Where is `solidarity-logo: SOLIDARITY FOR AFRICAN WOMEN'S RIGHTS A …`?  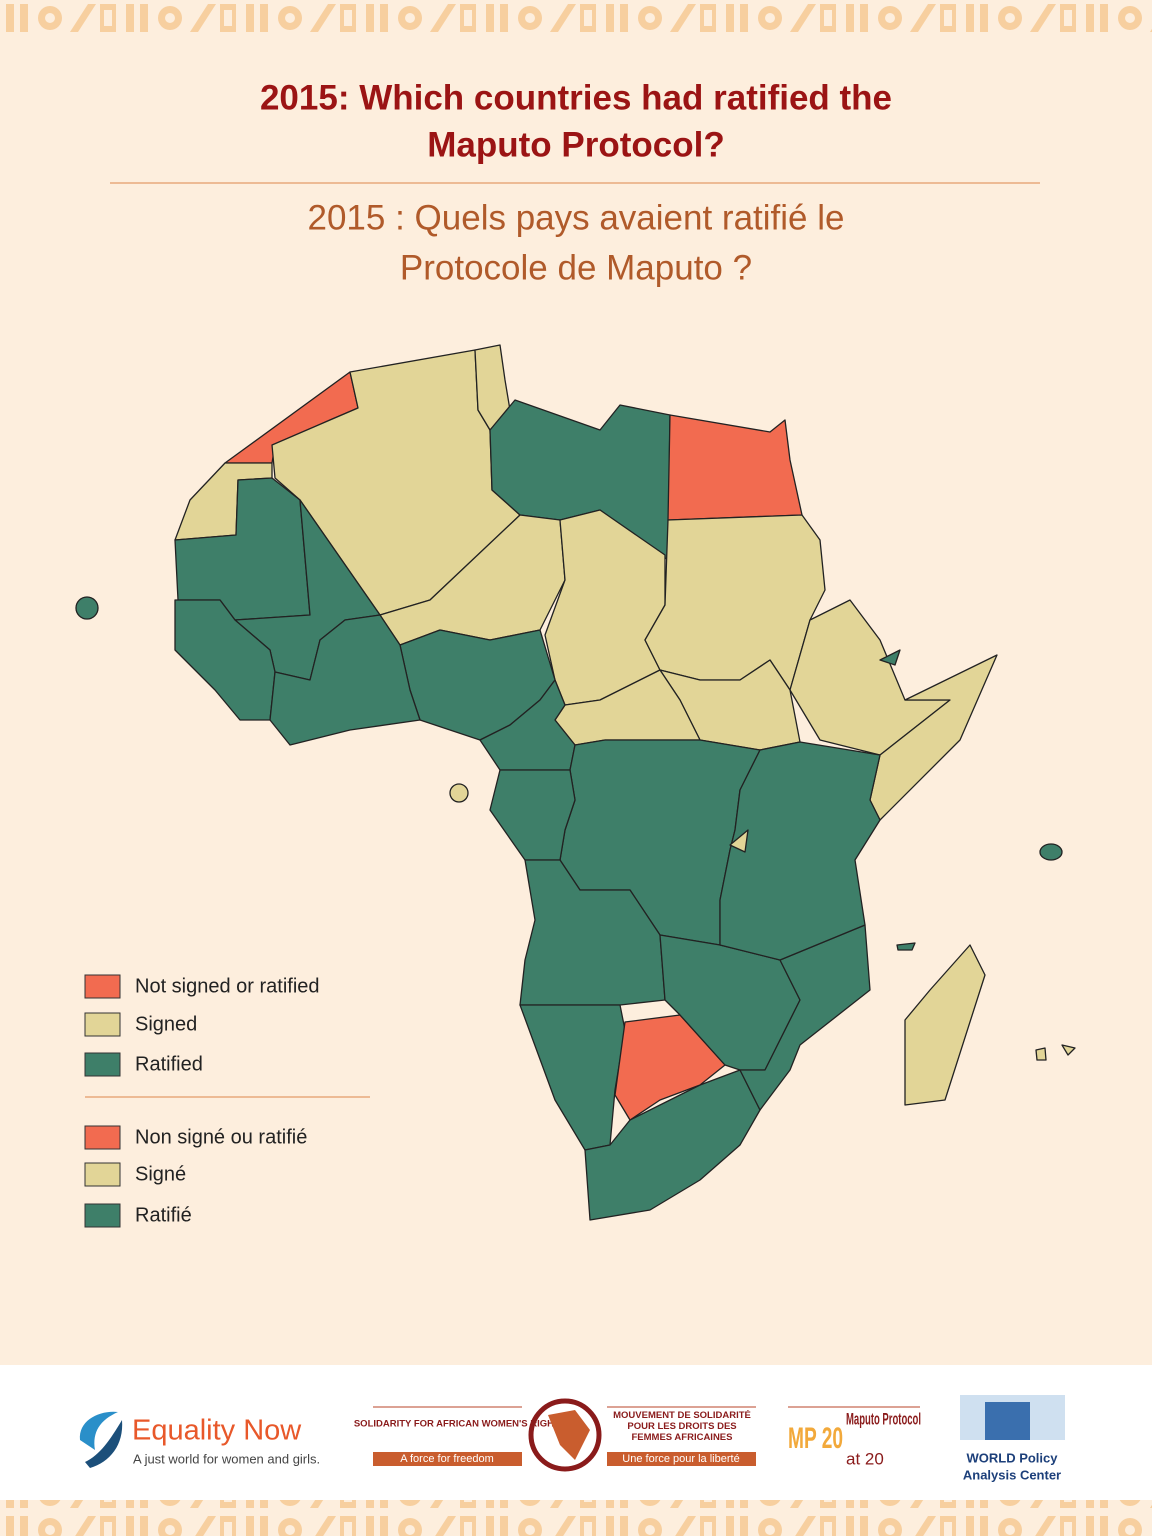 solidarity-logo: SOLIDARITY FOR AFRICAN WOMEN'S RIGHTS A … is located at coordinates (555, 1435).